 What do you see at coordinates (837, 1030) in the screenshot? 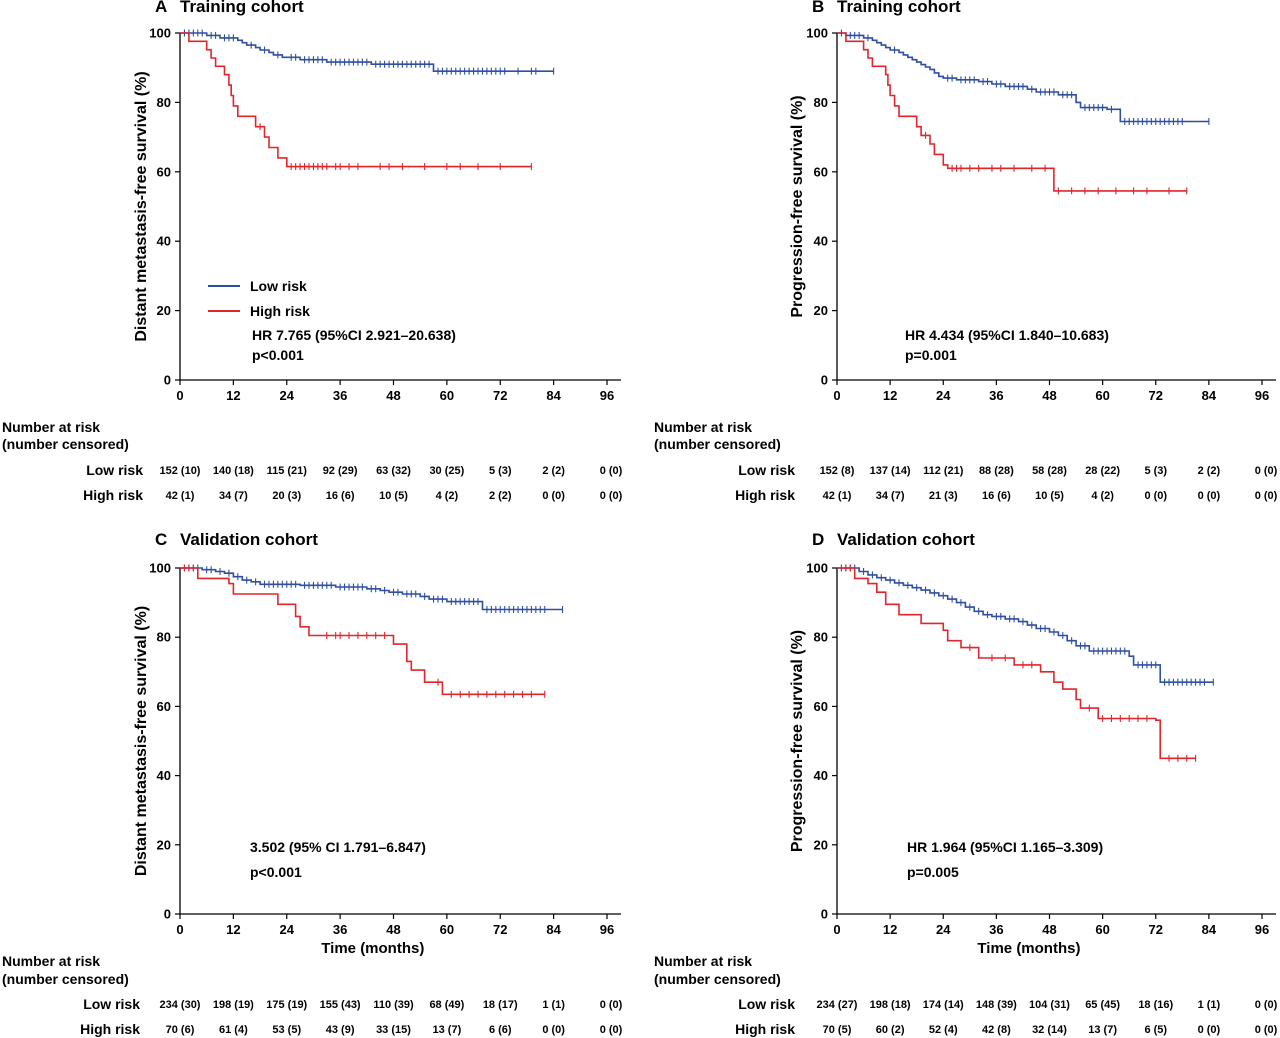
I see `panel-d-risk-cell-high: 70 (5)` at bounding box center [837, 1030].